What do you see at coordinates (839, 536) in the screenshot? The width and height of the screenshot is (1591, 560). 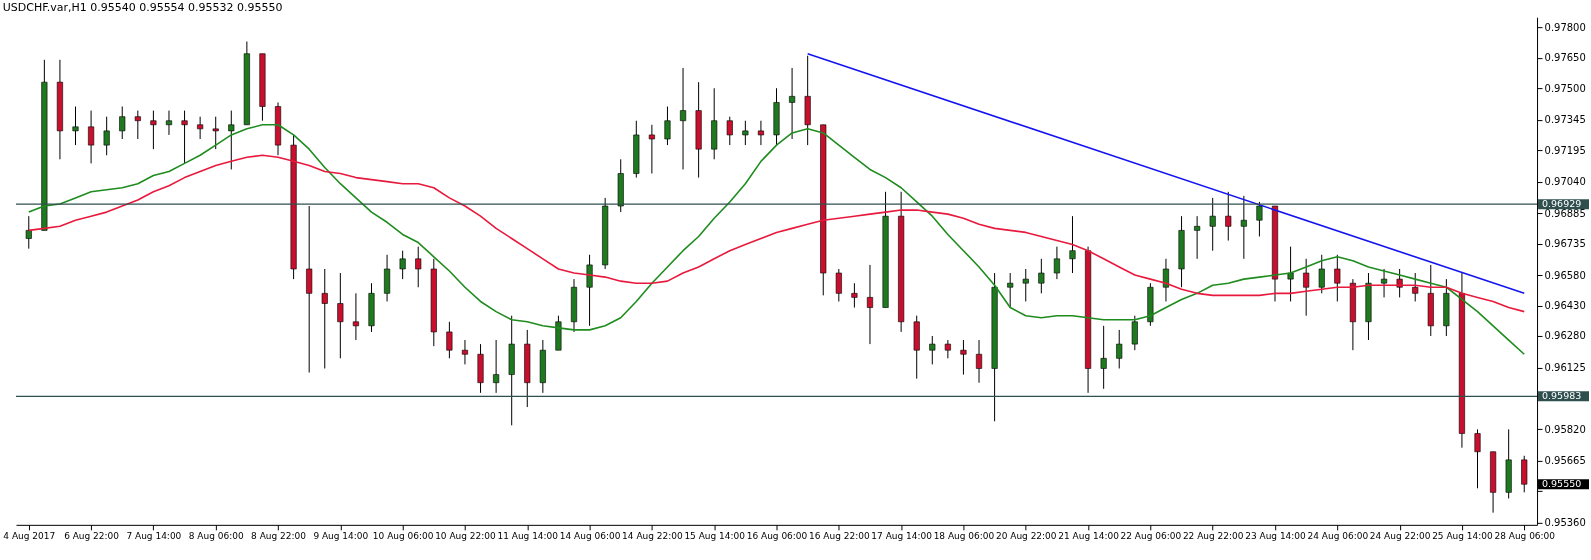 I see `x-tick-label: 16 Aug 22:00` at bounding box center [839, 536].